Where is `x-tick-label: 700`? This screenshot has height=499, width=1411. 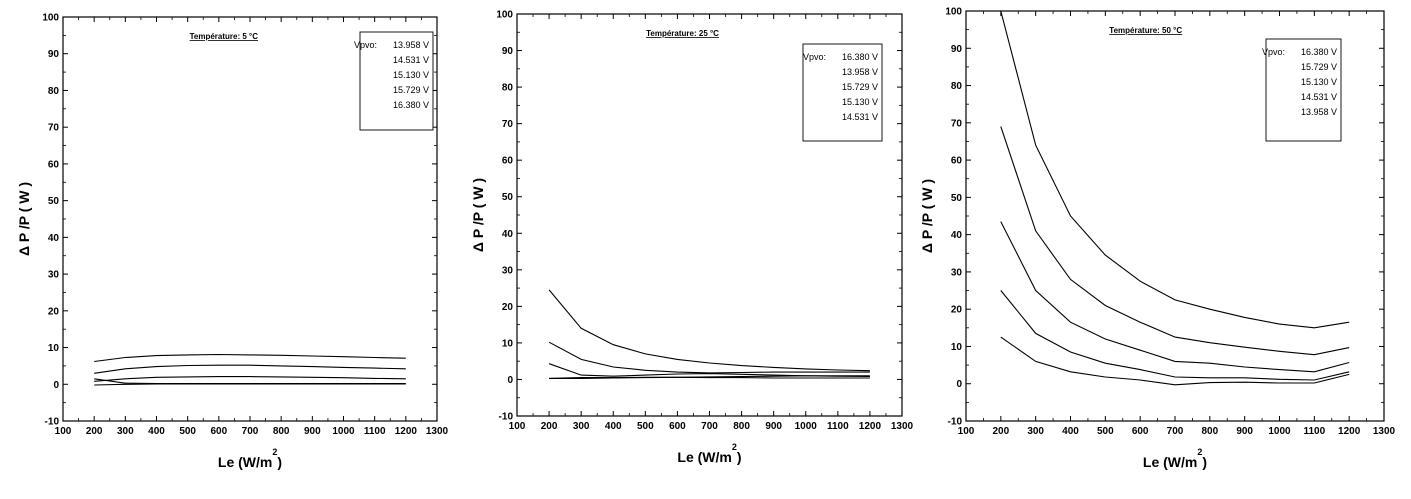 x-tick-label: 700 is located at coordinates (1175, 431).